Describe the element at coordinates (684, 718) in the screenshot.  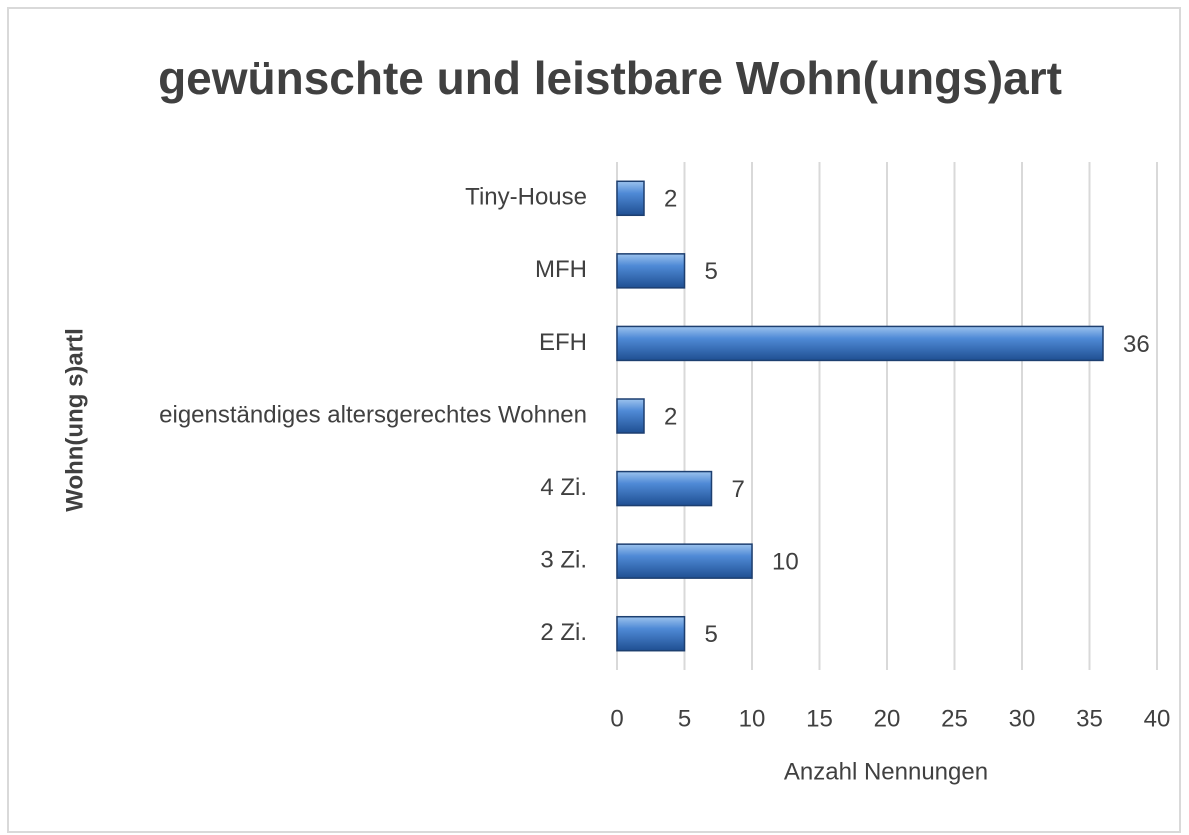
I see `x-tick-label: 5` at that location.